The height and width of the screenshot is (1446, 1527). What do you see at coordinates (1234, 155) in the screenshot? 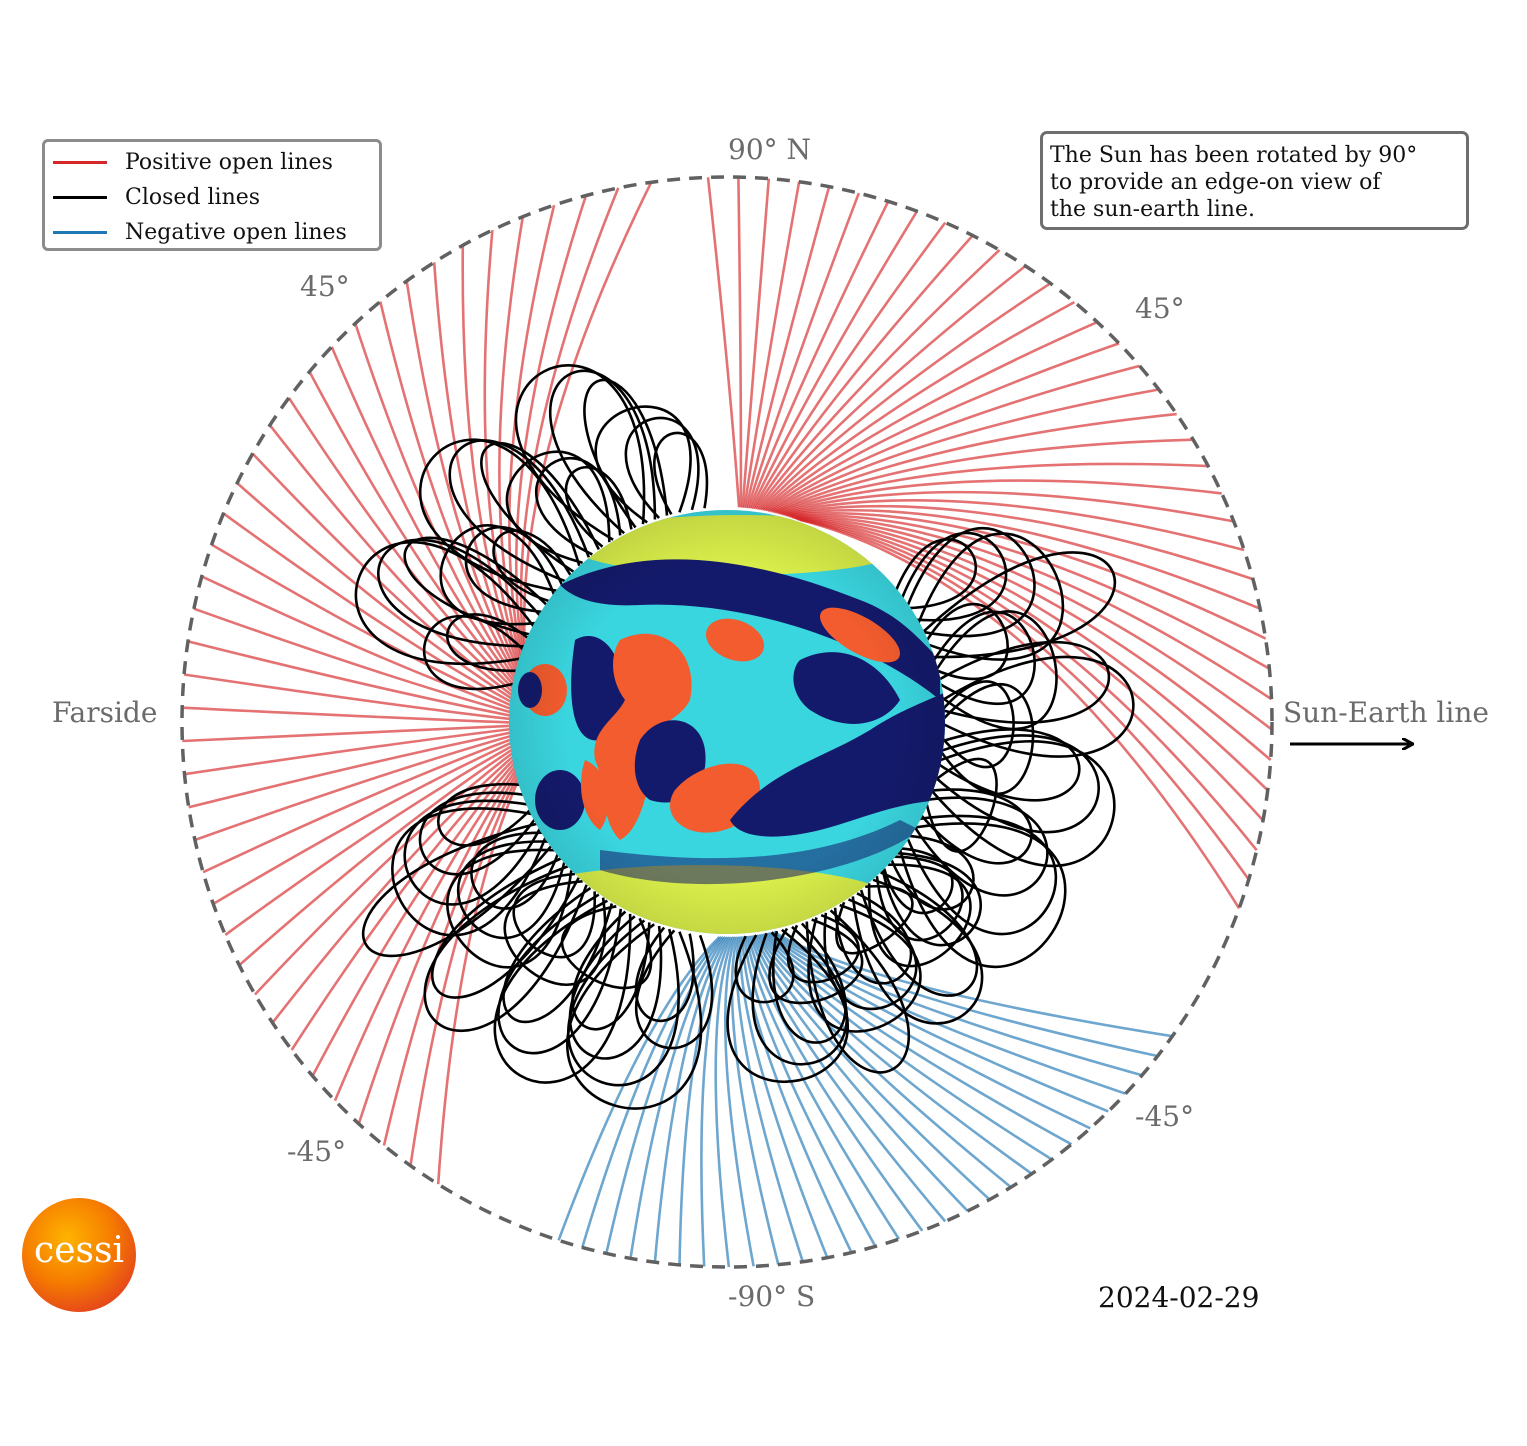
I see `note-line: The Sun has been rotated by 90°` at bounding box center [1234, 155].